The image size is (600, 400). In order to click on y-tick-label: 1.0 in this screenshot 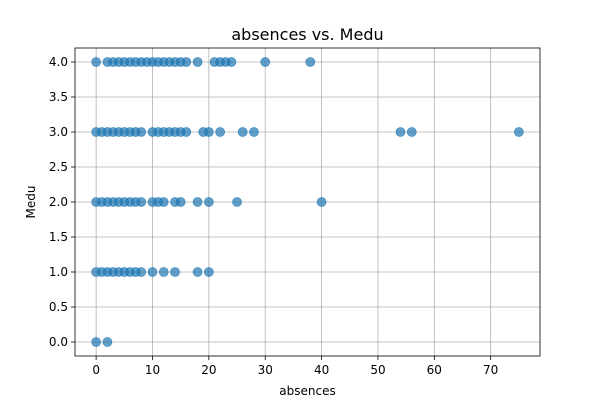, I will do `click(58, 272)`.